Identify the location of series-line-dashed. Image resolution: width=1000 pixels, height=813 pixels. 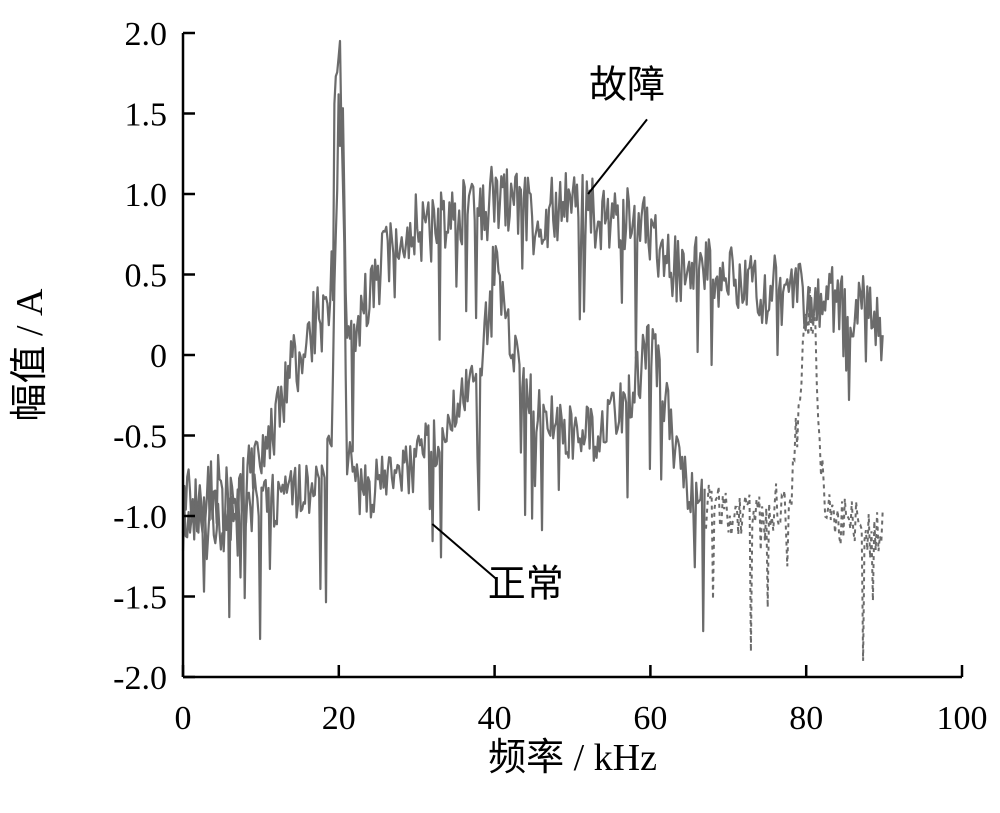
(794, 473).